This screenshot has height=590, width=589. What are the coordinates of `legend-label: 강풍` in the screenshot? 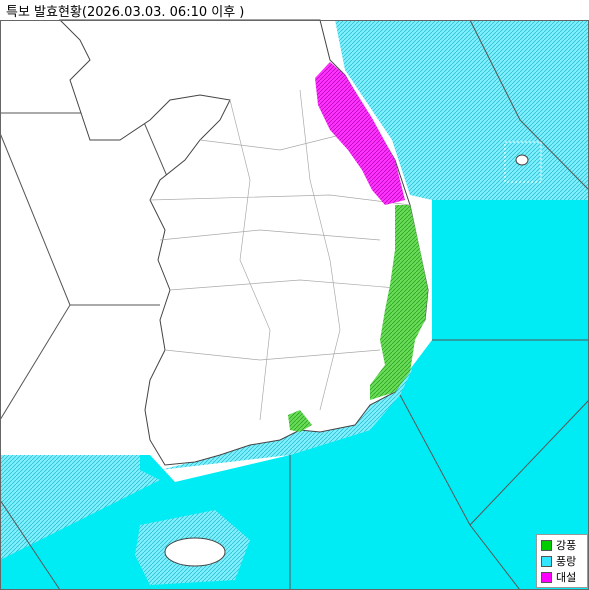 It's located at (566, 545).